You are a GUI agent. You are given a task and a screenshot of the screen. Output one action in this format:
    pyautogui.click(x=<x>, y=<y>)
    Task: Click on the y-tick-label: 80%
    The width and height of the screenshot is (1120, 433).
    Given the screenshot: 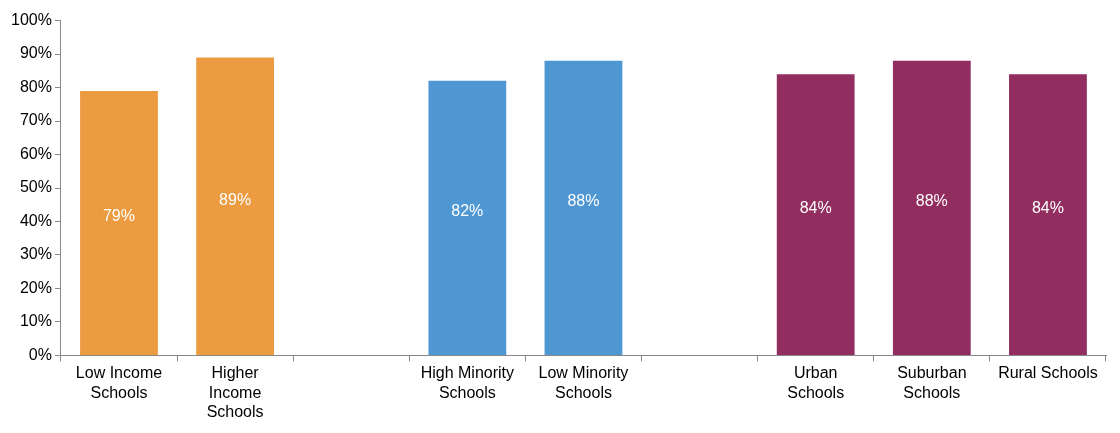 What is the action you would take?
    pyautogui.click(x=35, y=86)
    